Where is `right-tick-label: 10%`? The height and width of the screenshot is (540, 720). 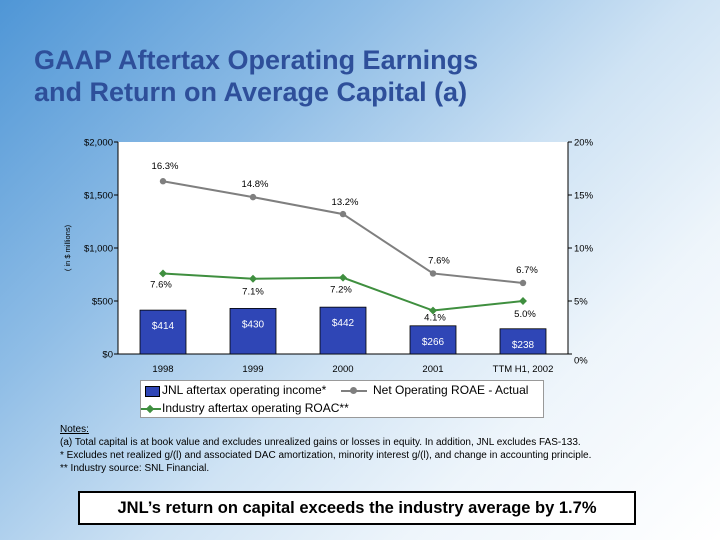
right-tick-label: 10% is located at coordinates (584, 249).